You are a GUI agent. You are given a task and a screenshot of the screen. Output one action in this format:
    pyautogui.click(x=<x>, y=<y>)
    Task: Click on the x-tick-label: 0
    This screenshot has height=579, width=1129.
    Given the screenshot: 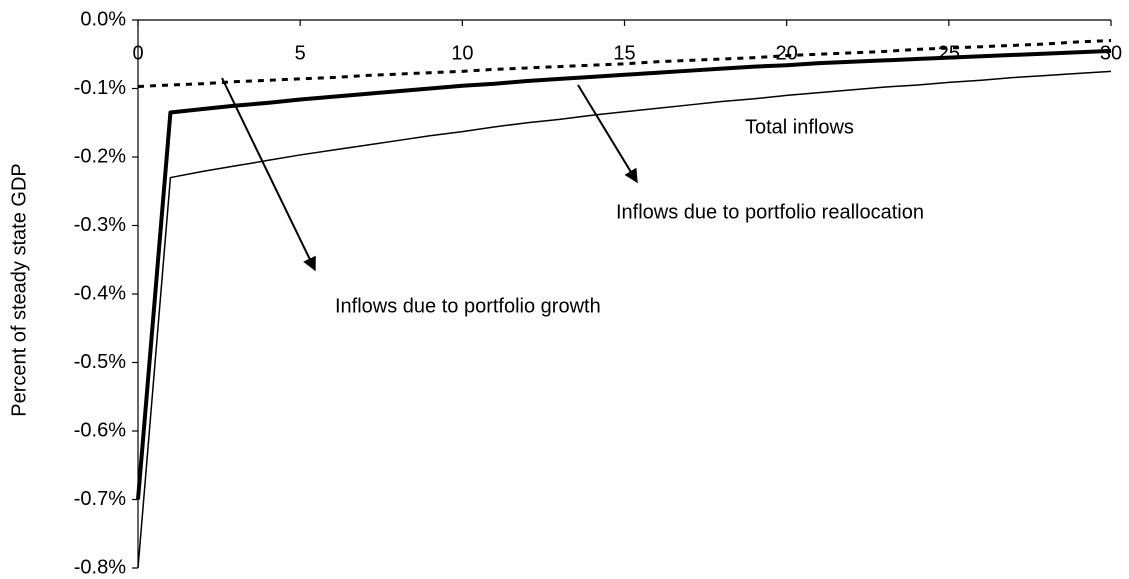 What is the action you would take?
    pyautogui.click(x=137, y=53)
    